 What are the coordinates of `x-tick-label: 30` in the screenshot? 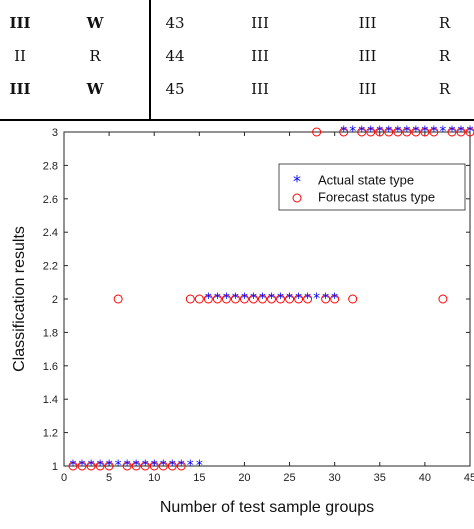 It's located at (335, 478).